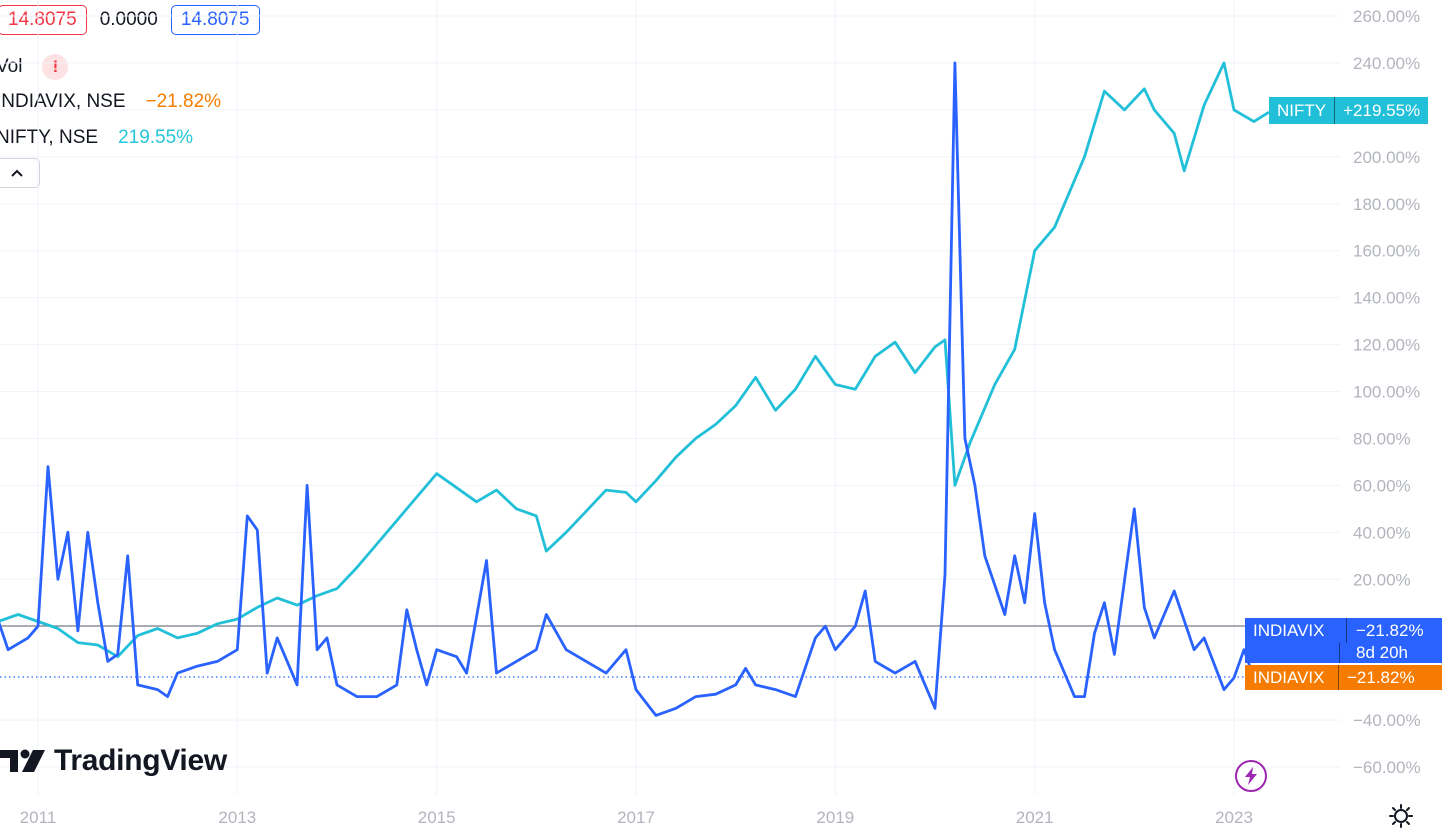 This screenshot has width=1456, height=834. Describe the element at coordinates (49, 137) in the screenshot. I see `series-label-nifty: NIFTY, NSE` at that location.